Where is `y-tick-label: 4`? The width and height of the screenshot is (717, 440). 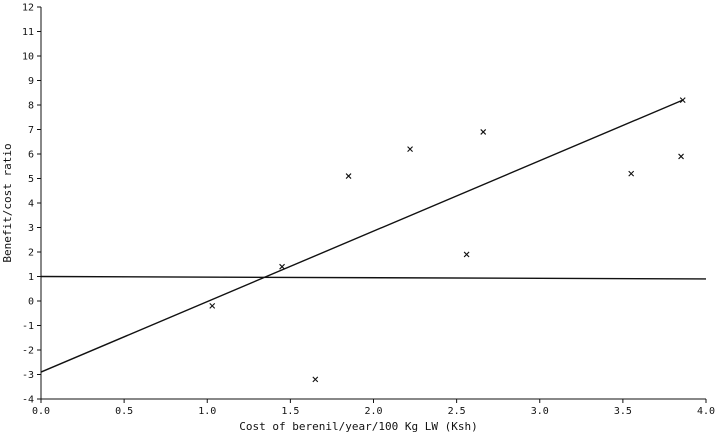 y-tick-label: 4 is located at coordinates (31, 204).